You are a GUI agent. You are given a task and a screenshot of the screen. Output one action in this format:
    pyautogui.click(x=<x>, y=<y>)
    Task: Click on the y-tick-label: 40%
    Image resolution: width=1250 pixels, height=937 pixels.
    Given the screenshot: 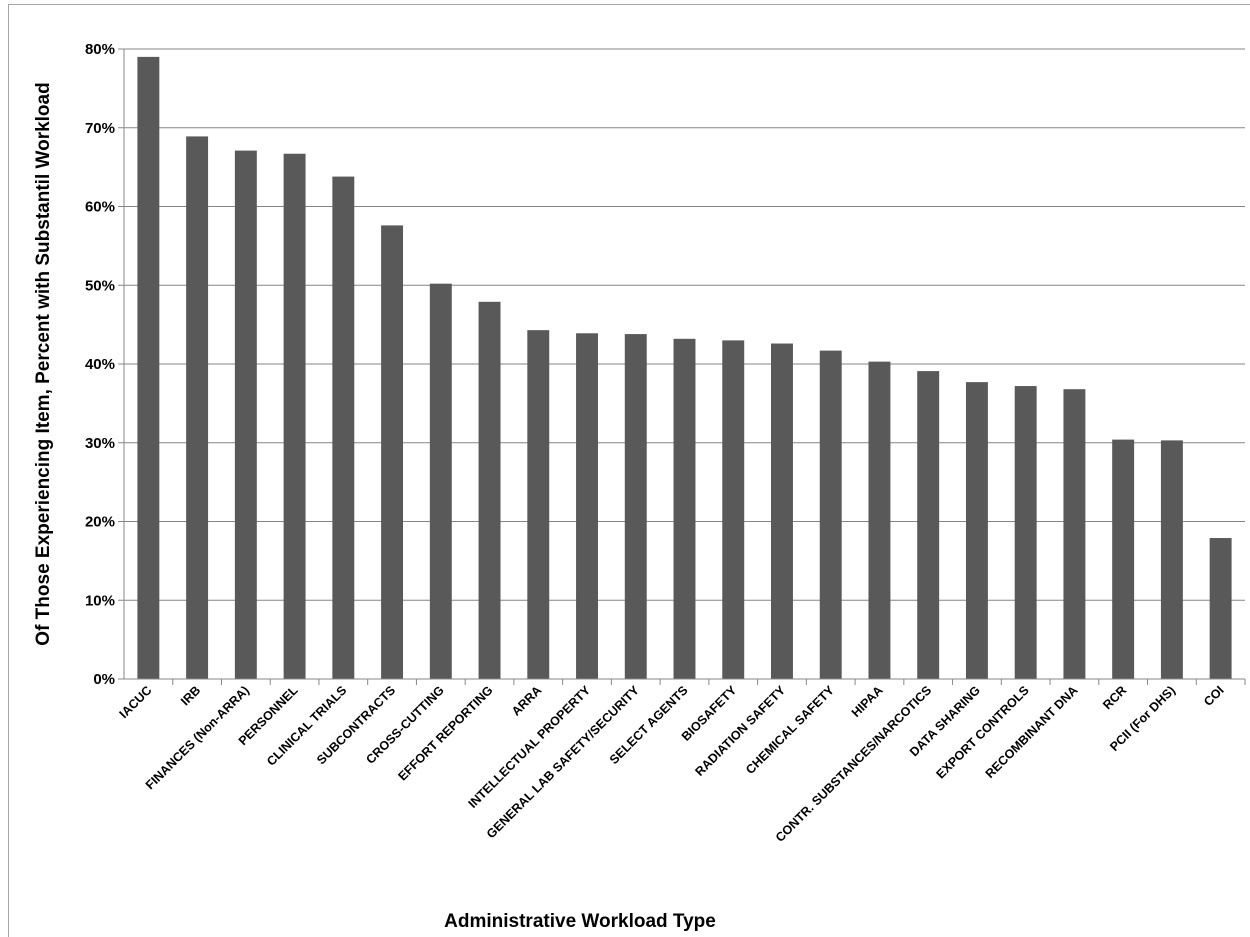 What is the action you would take?
    pyautogui.click(x=100, y=364)
    